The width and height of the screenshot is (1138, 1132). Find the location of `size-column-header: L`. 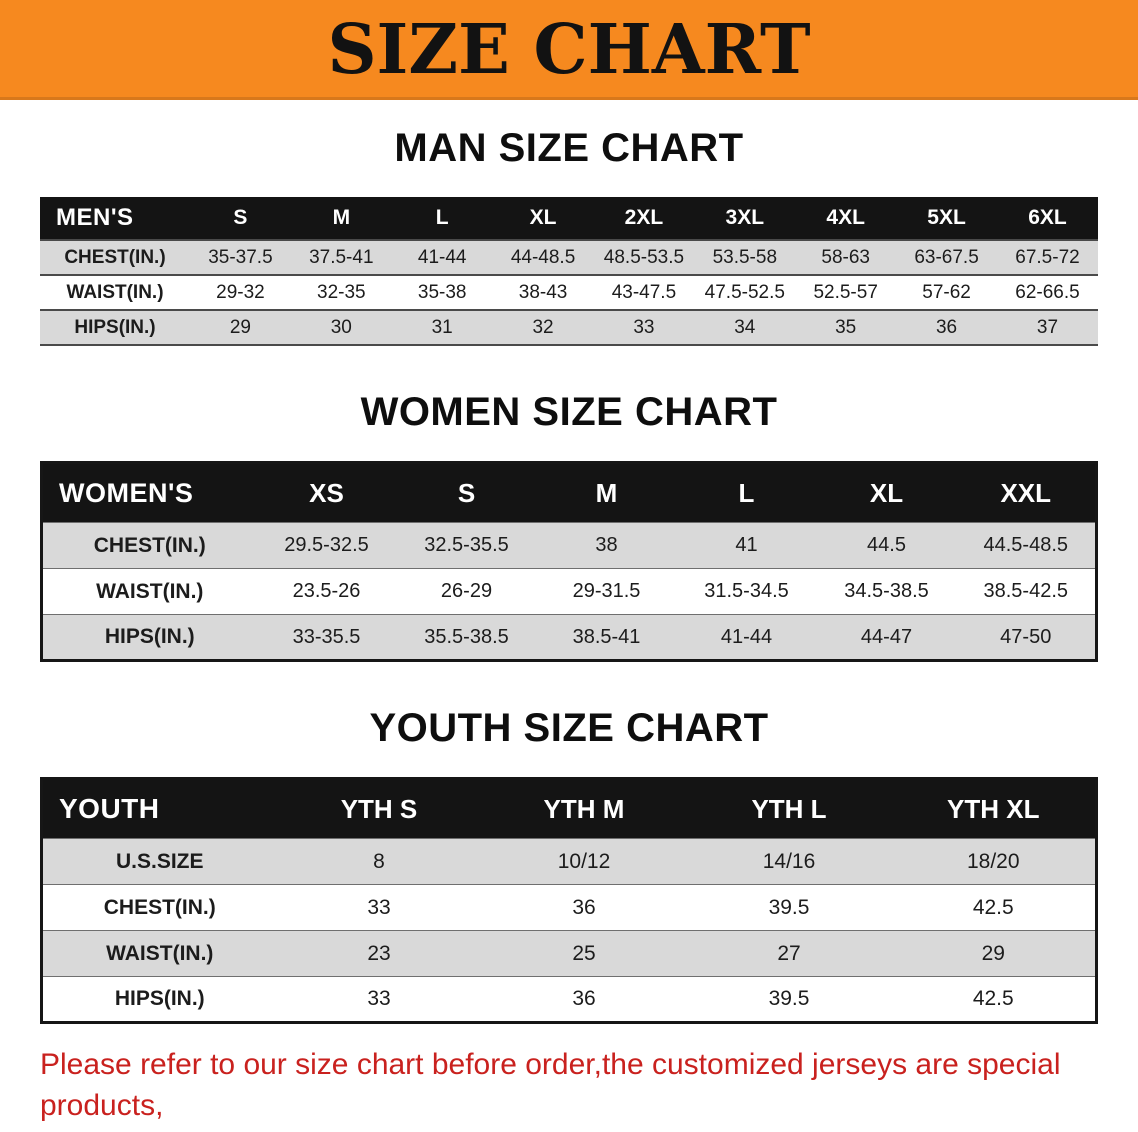

size-column-header: L is located at coordinates (442, 218).